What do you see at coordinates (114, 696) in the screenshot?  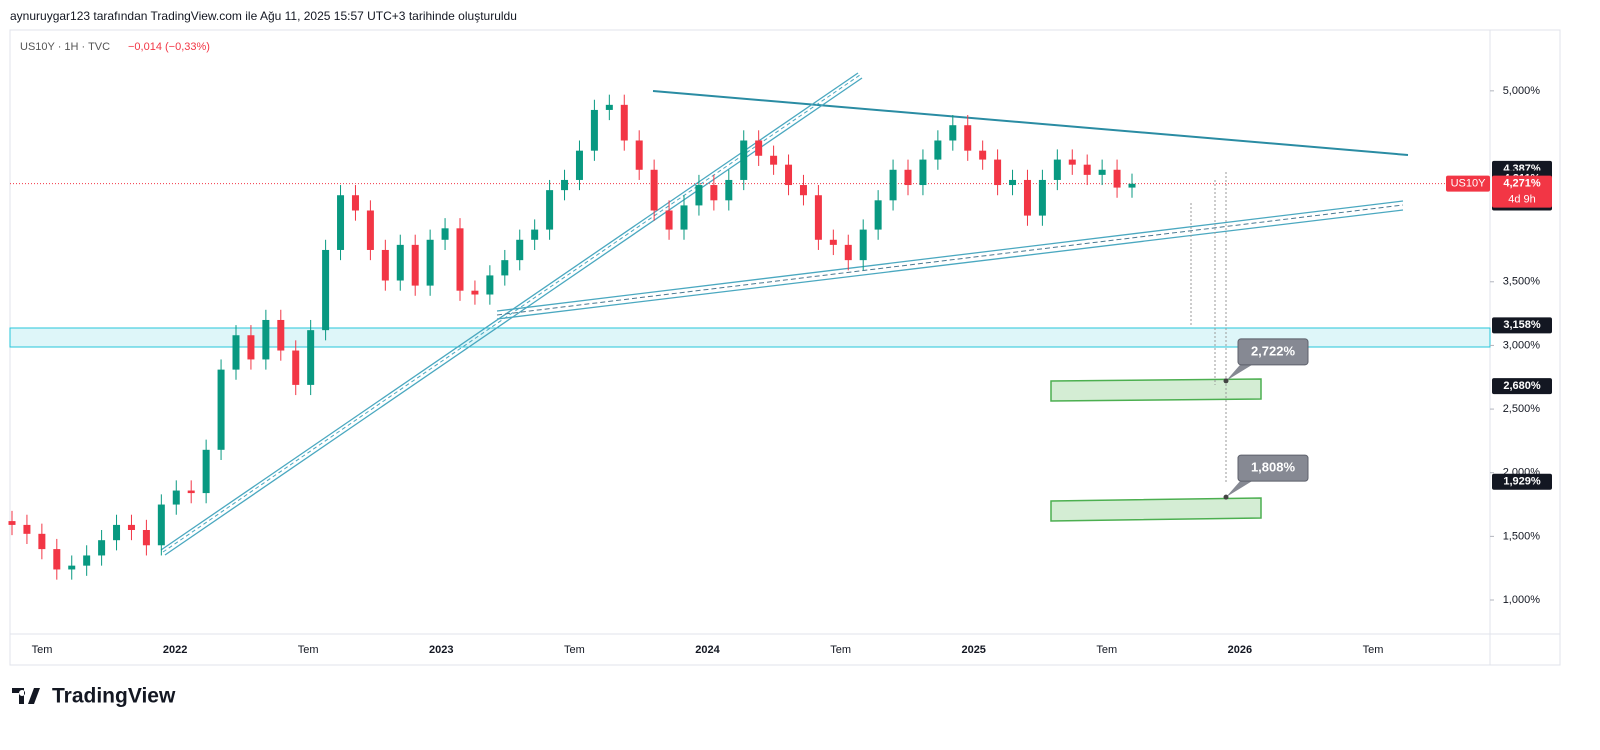 I see `logo-text: TradingView` at bounding box center [114, 696].